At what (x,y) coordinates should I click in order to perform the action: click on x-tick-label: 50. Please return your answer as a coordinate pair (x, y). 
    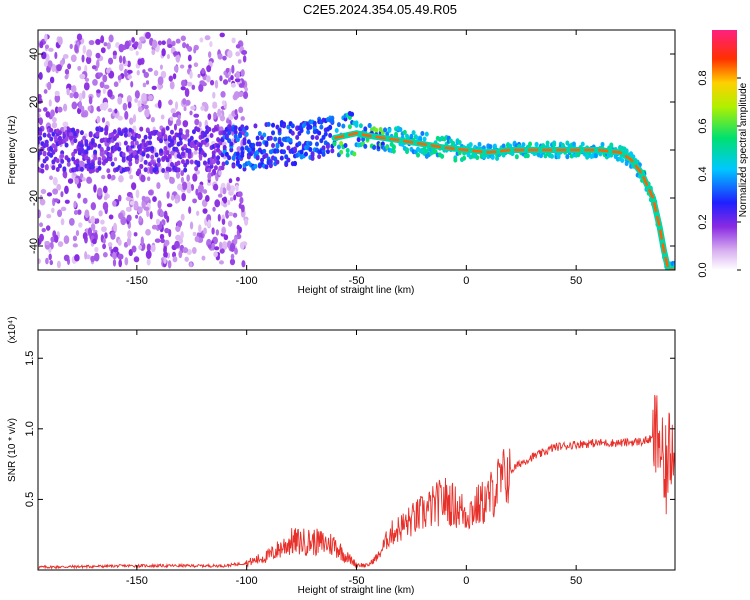
    Looking at the image, I should click on (576, 581).